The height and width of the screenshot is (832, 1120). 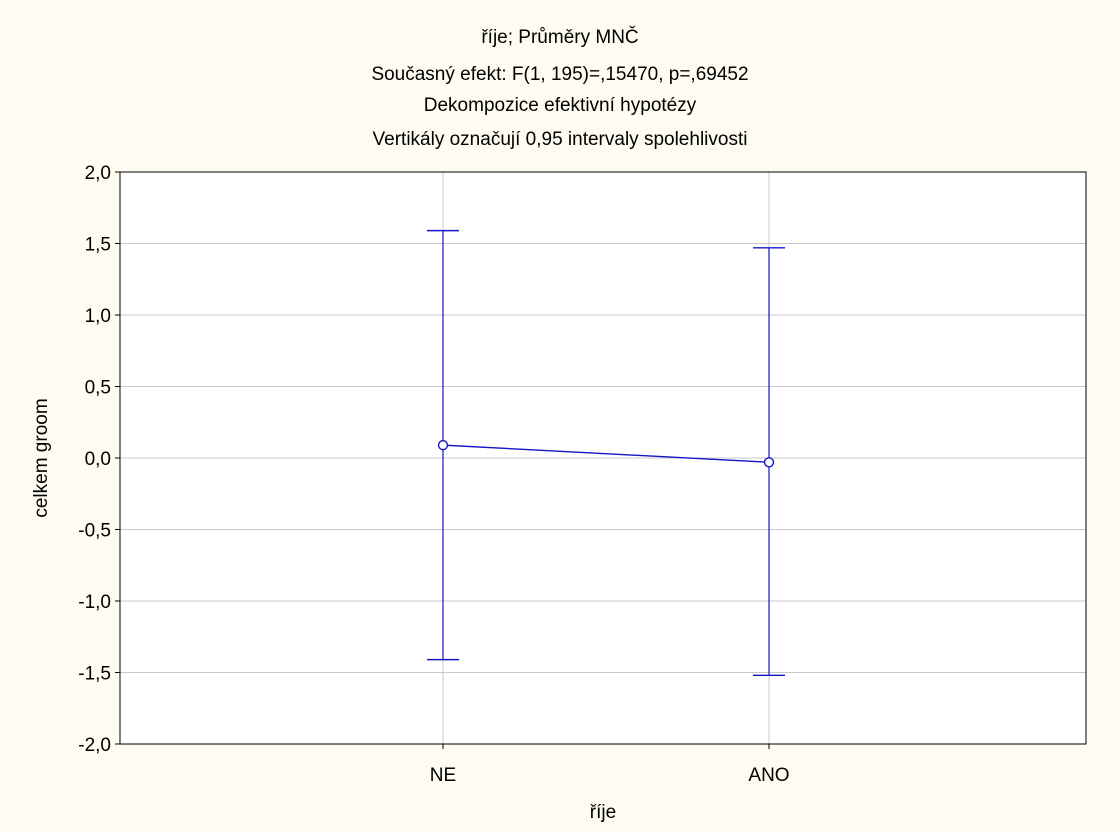 What do you see at coordinates (443, 775) in the screenshot?
I see `x-tick-label: NE` at bounding box center [443, 775].